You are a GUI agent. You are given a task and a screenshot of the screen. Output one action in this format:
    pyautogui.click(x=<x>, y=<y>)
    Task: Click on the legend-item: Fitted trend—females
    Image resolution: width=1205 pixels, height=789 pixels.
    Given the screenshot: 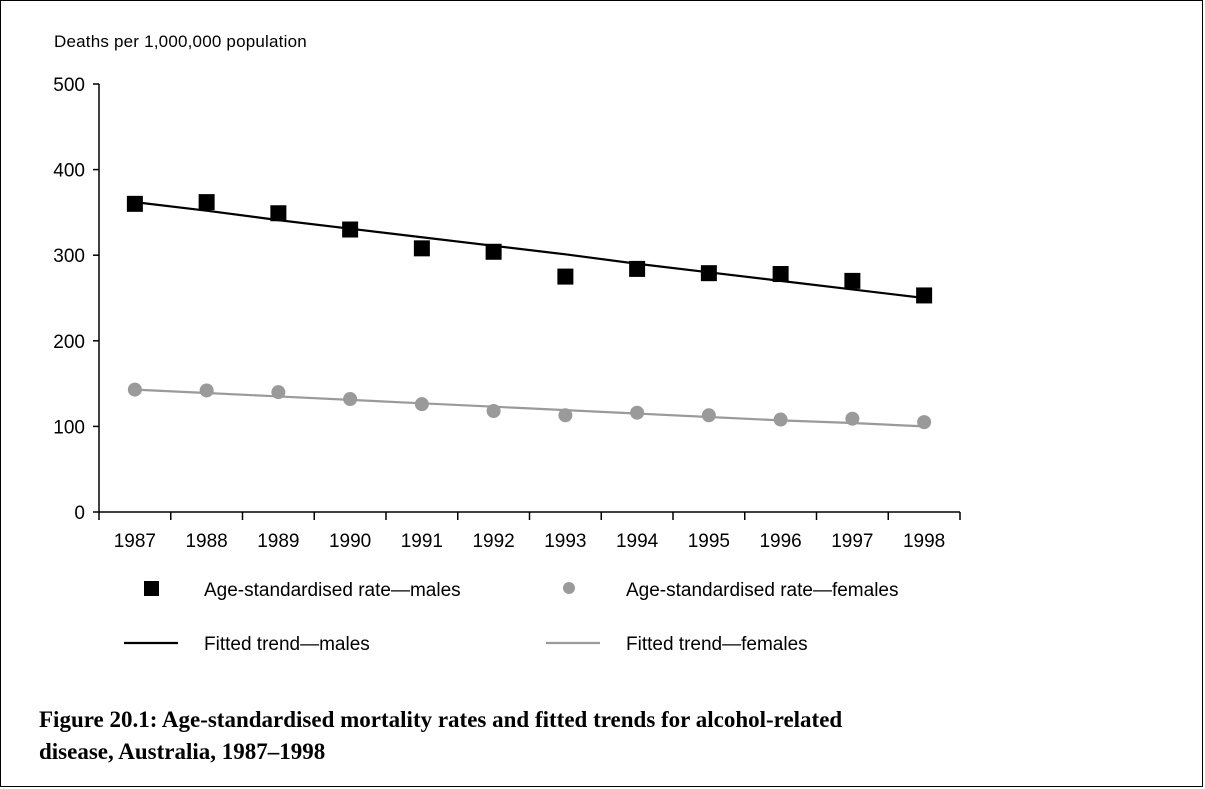 What is the action you would take?
    pyautogui.click(x=677, y=644)
    